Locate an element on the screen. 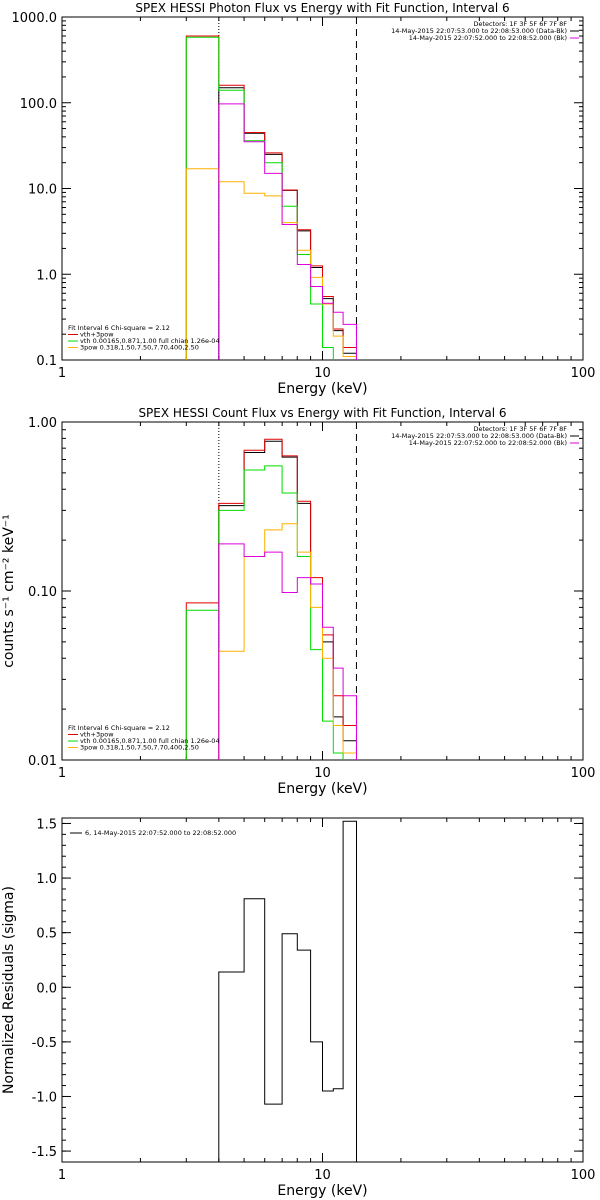  y-tick-label: 0.1 is located at coordinates (46, 361).